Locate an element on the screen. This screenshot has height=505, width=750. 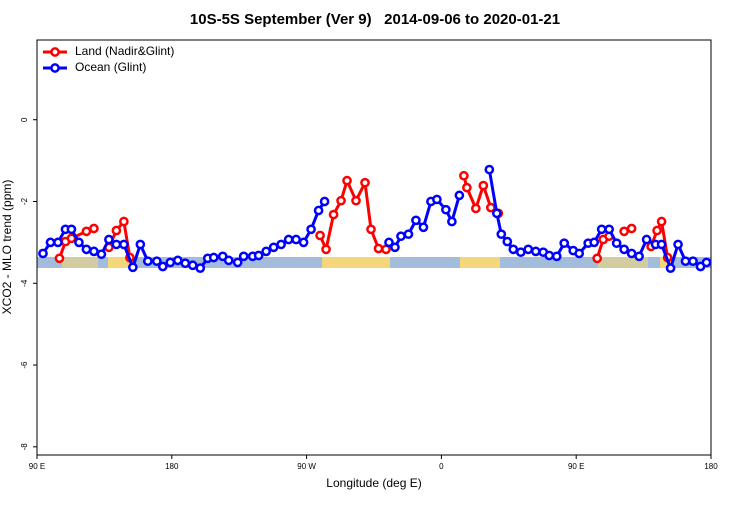
y-tick-label: 0 is located at coordinates (24, 119).